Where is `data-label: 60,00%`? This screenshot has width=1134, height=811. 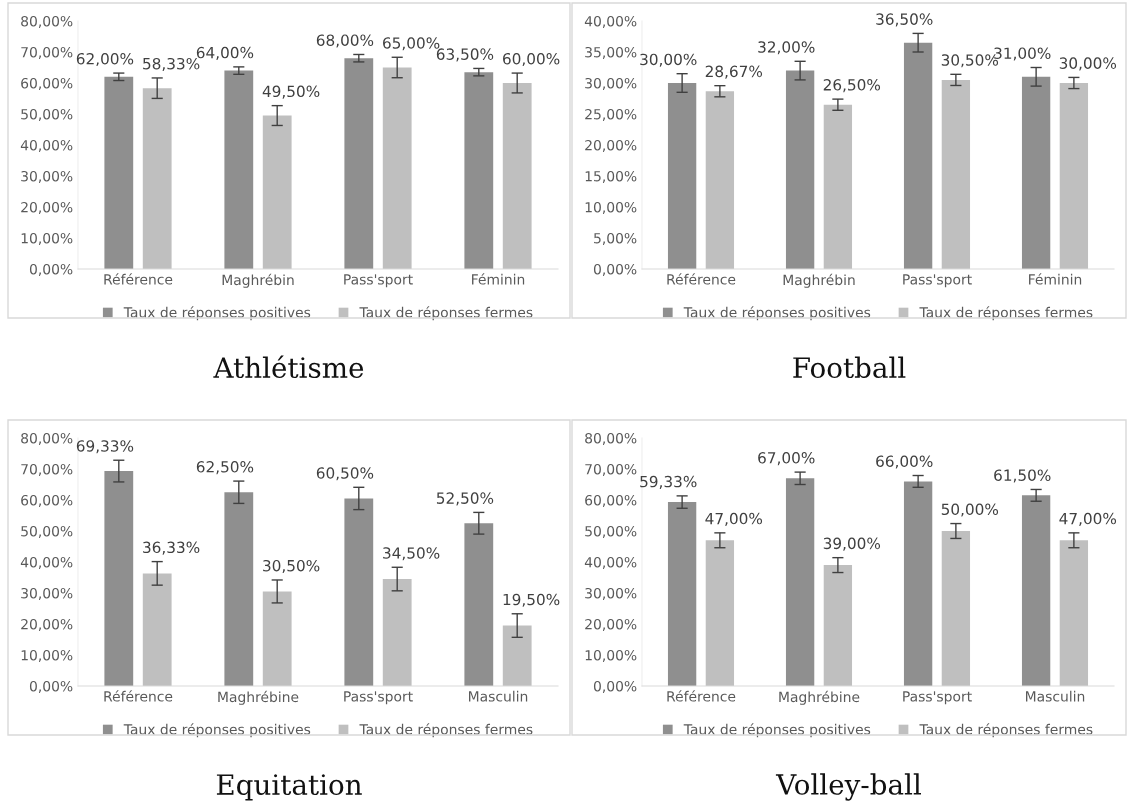 data-label: 60,00% is located at coordinates (531, 60).